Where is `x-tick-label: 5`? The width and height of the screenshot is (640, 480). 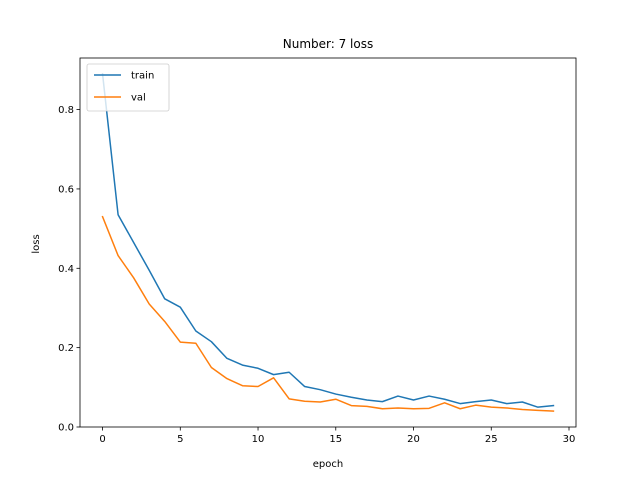 x-tick-label: 5 is located at coordinates (180, 439).